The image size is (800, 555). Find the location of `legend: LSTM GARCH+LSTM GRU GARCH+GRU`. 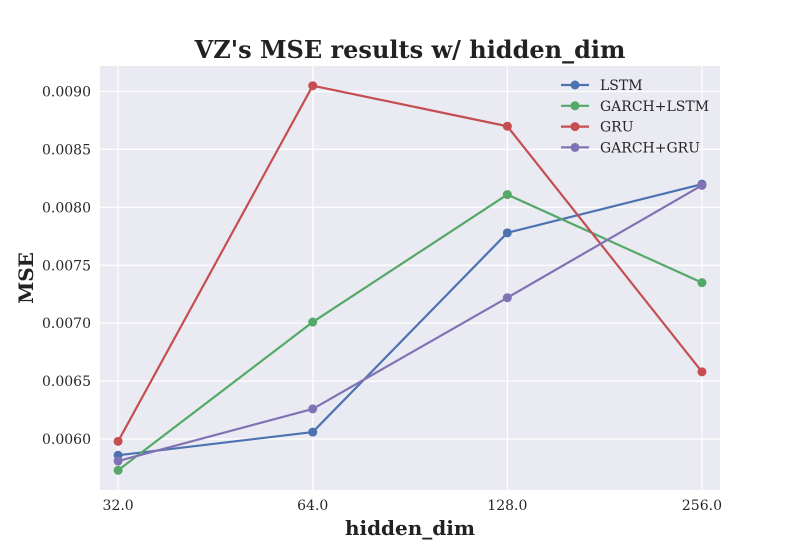

legend: LSTM GARCH+LSTM GRU GARCH+GRU is located at coordinates (635, 117).